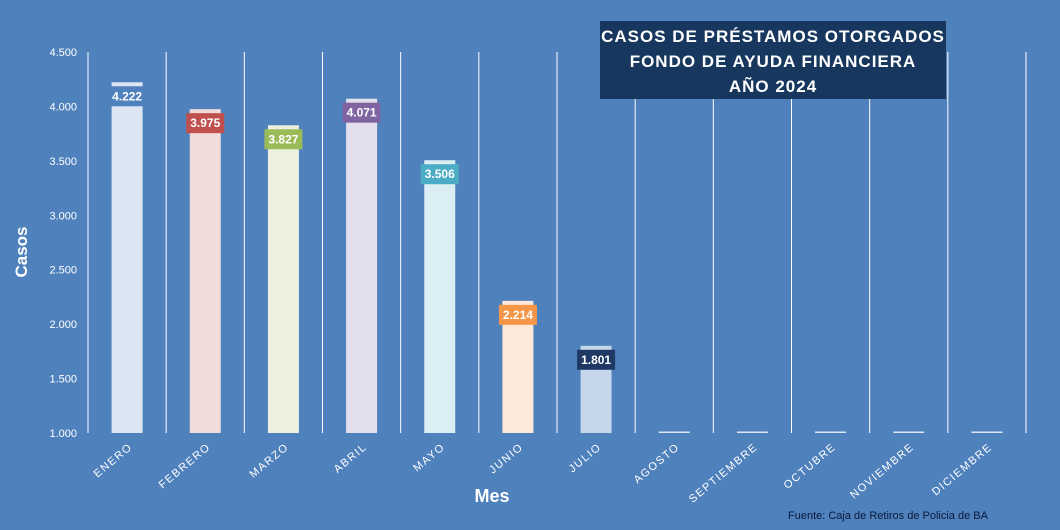 This screenshot has height=530, width=1060. I want to click on data-label: 4.071, so click(362, 113).